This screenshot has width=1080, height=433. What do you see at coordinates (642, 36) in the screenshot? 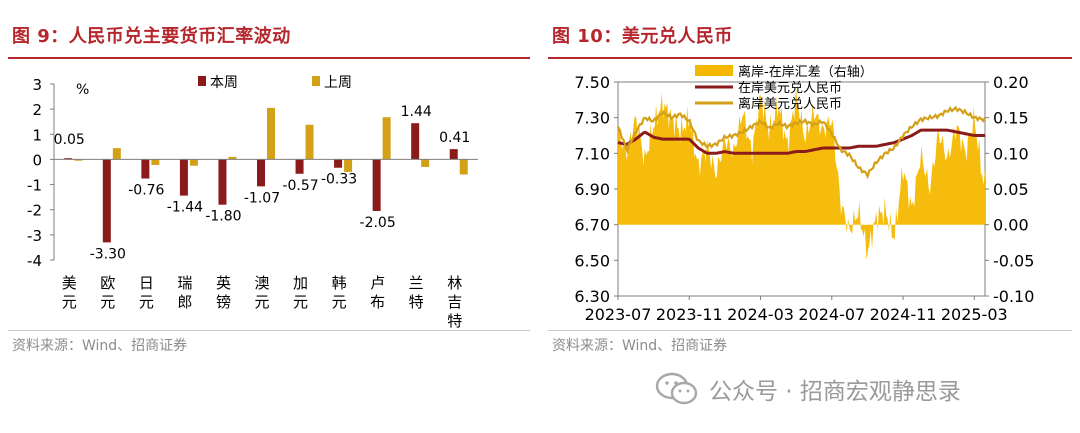
I see `right-chart-title: 图 10：美元兑人民币` at bounding box center [642, 36].